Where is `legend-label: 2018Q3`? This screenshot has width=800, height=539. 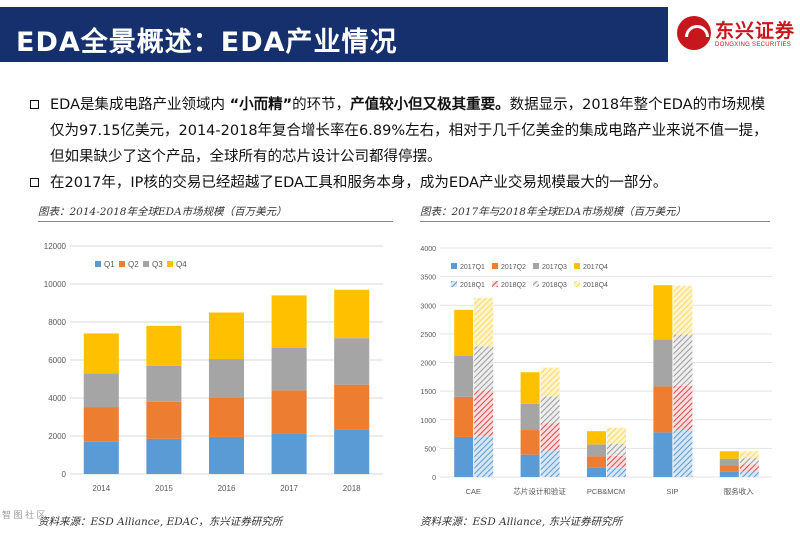
legend-label: 2018Q3 is located at coordinates (554, 285).